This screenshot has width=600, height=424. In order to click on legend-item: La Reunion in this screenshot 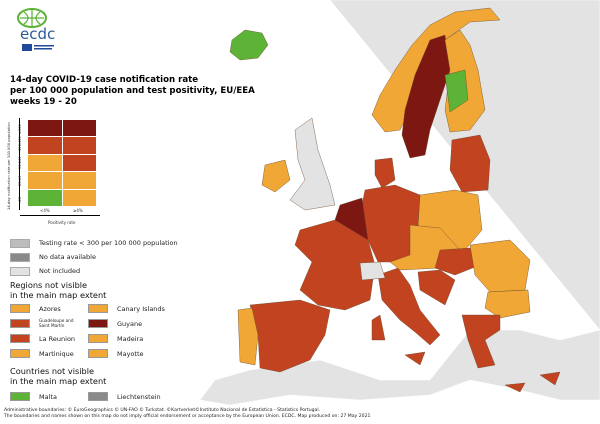, I will do `click(49, 338)`.